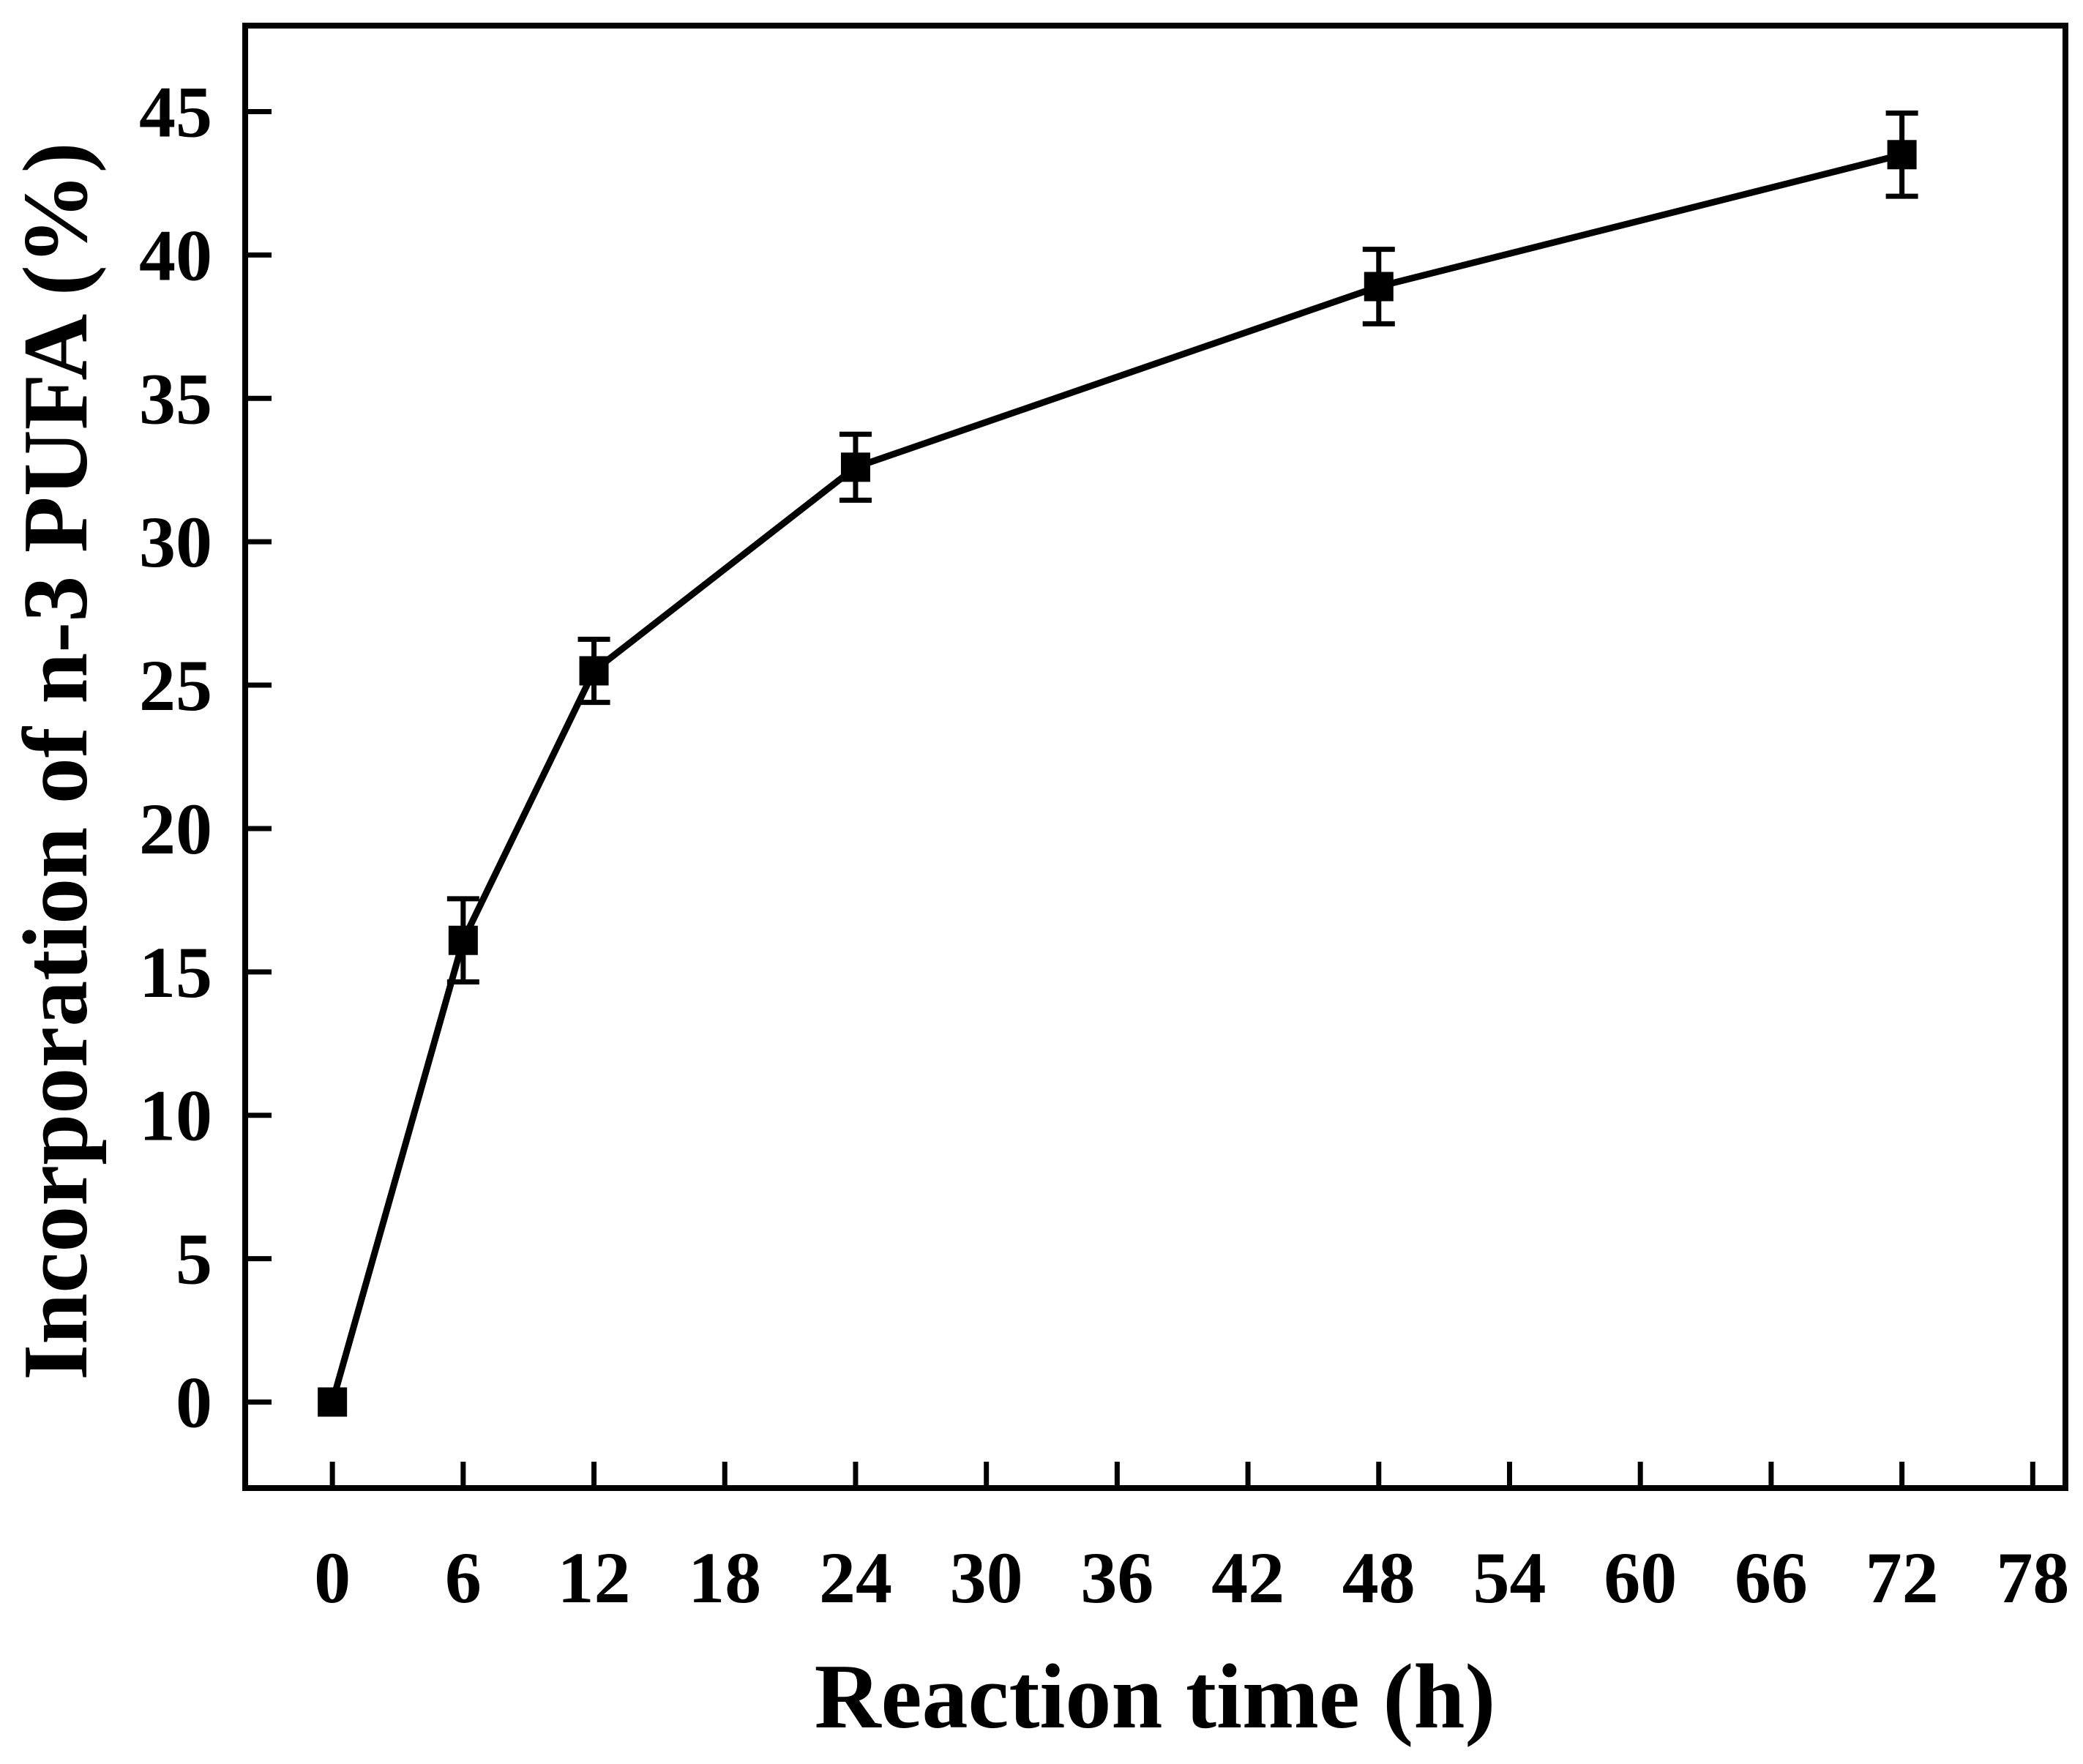 The image size is (2083, 1764). I want to click on x-tick-label: 42, so click(1247, 1577).